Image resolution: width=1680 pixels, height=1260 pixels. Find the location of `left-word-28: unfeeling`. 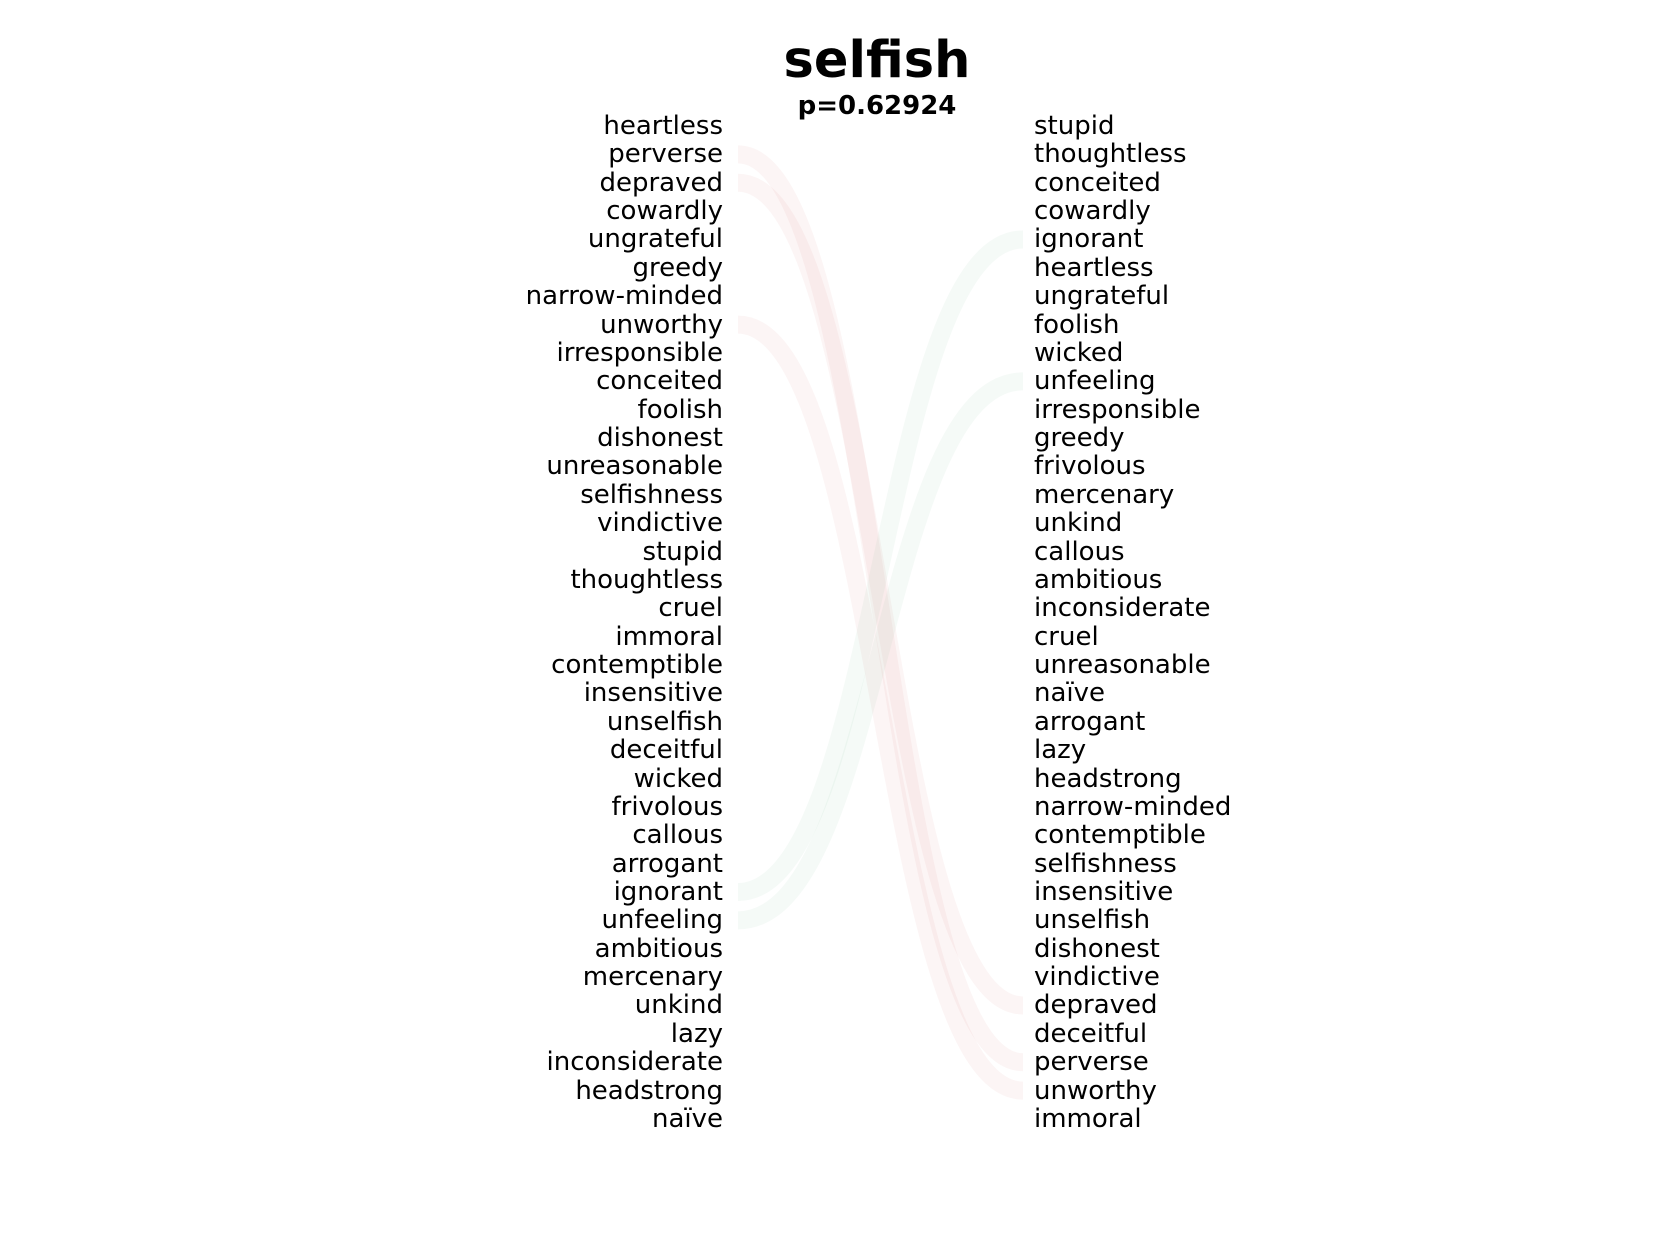

left-word-28: unfeeling is located at coordinates (662, 920).